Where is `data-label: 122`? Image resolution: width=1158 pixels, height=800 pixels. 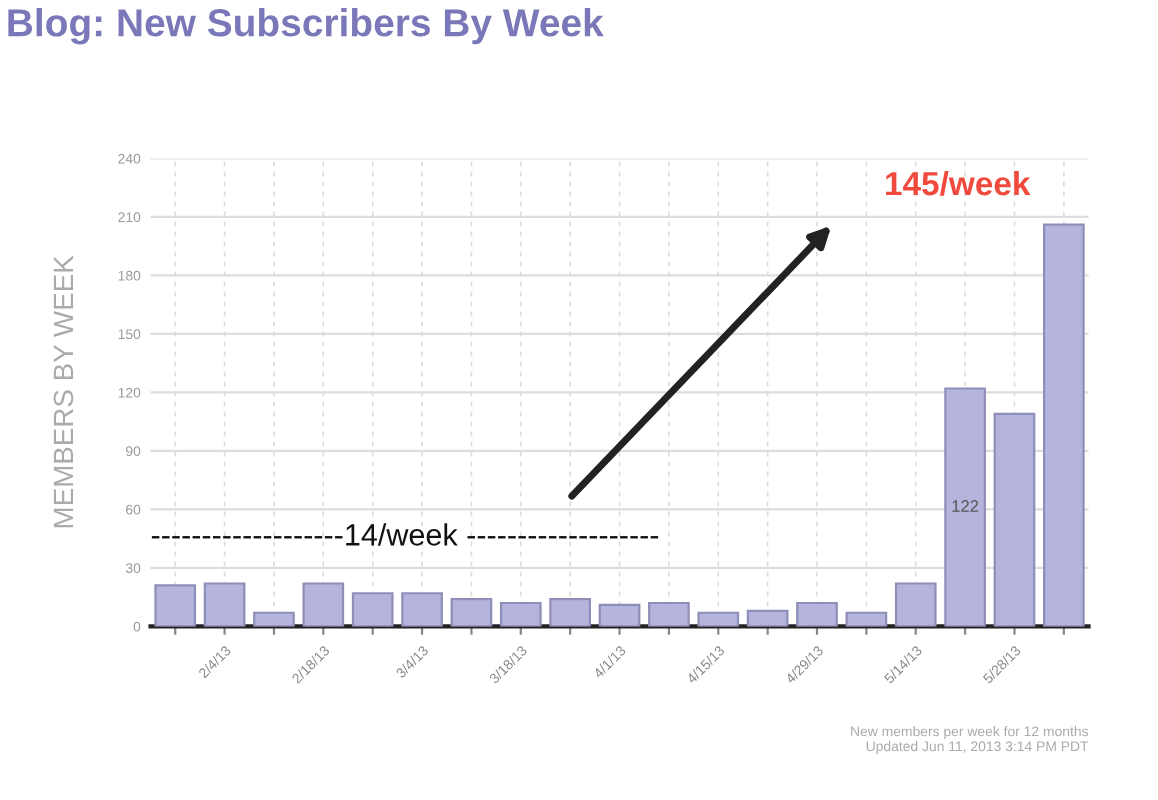 data-label: 122 is located at coordinates (965, 506).